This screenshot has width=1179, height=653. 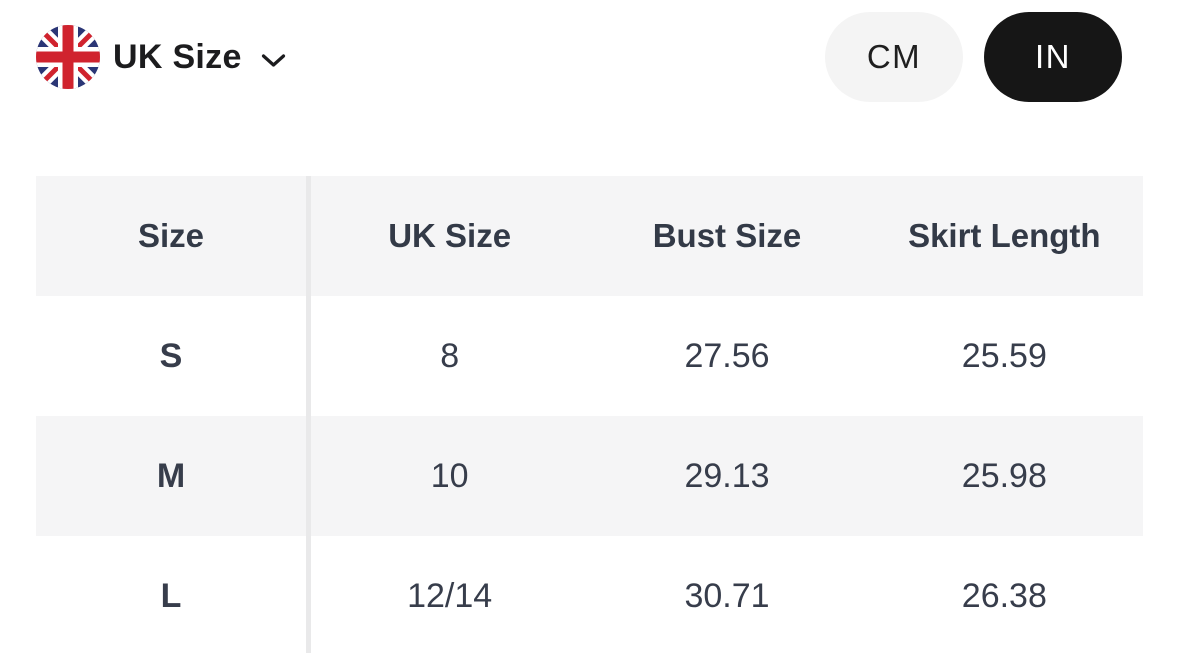 What do you see at coordinates (1004, 475) in the screenshot?
I see `cell-skirt-length: 25.98` at bounding box center [1004, 475].